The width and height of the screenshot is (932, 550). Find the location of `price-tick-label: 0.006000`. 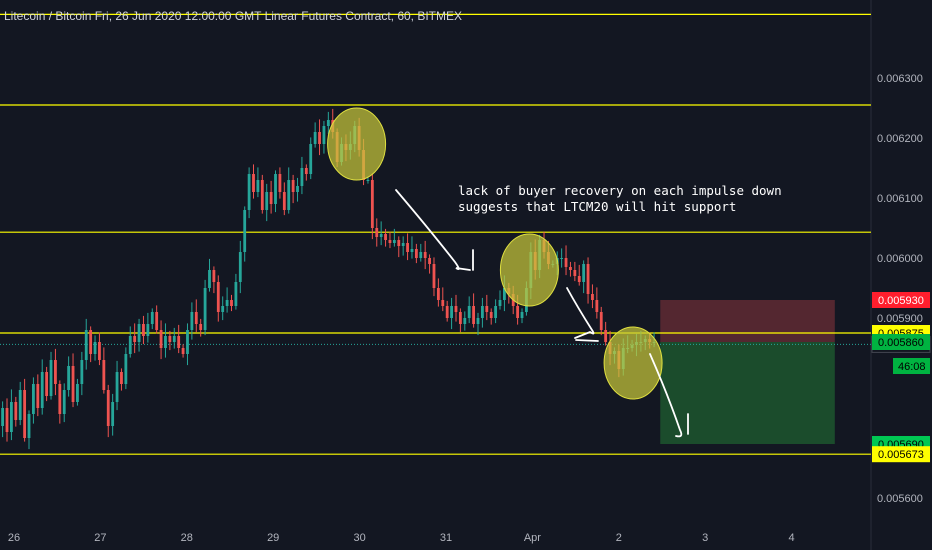

price-tick-label: 0.006000 is located at coordinates (900, 259).